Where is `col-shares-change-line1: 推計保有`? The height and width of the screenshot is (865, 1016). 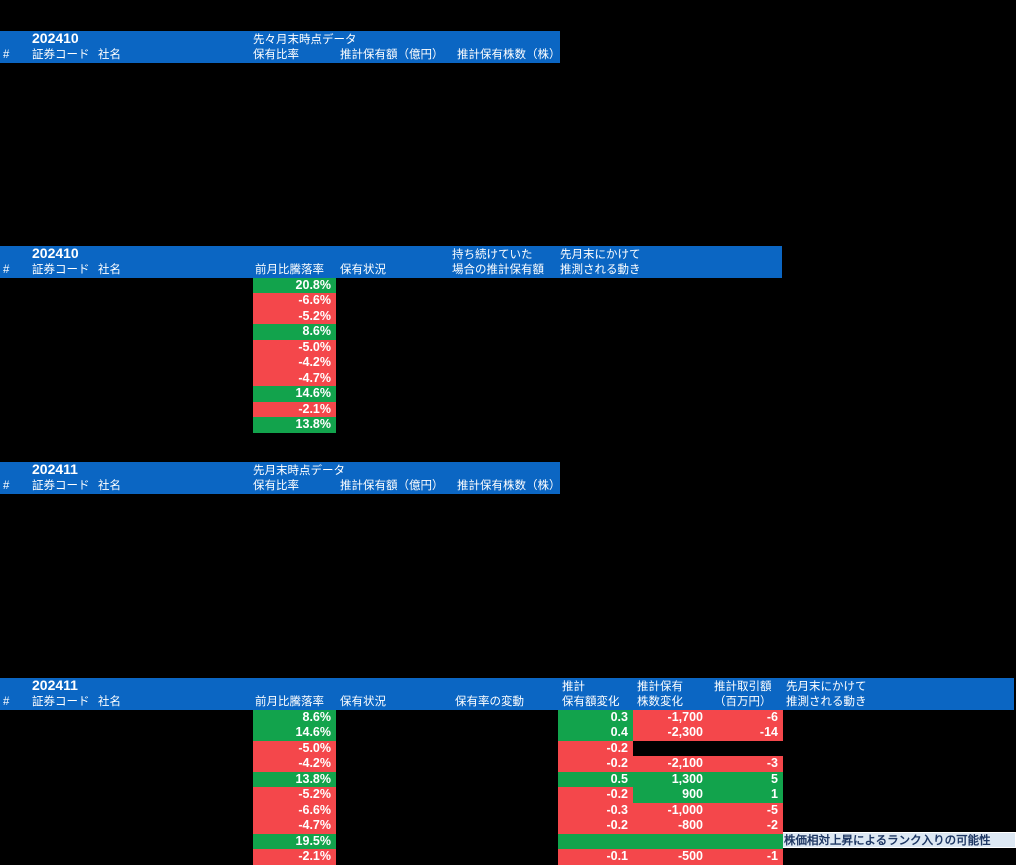 col-shares-change-line1: 推計保有 is located at coordinates (660, 687).